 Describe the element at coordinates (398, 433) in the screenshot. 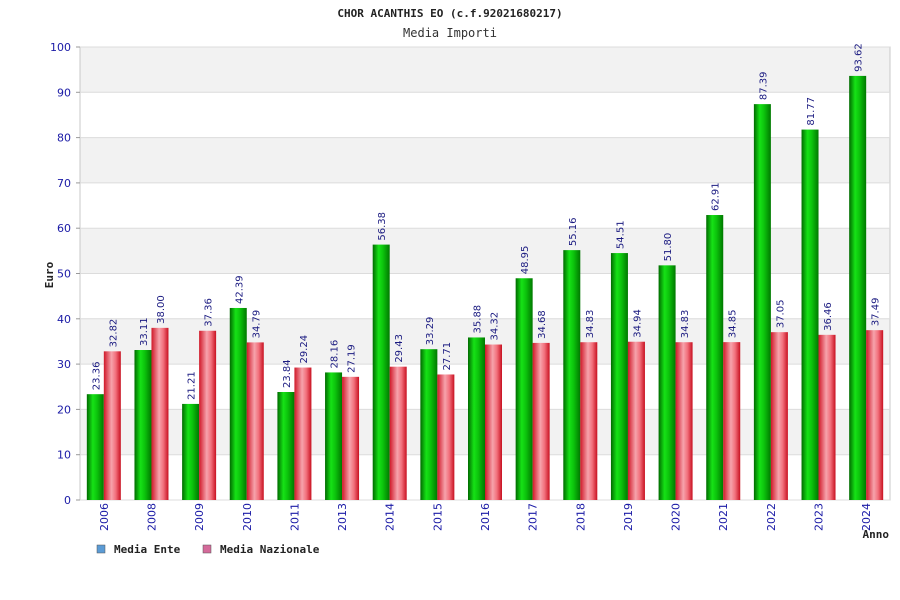

I see `bar-media-nazionale-2014` at that location.